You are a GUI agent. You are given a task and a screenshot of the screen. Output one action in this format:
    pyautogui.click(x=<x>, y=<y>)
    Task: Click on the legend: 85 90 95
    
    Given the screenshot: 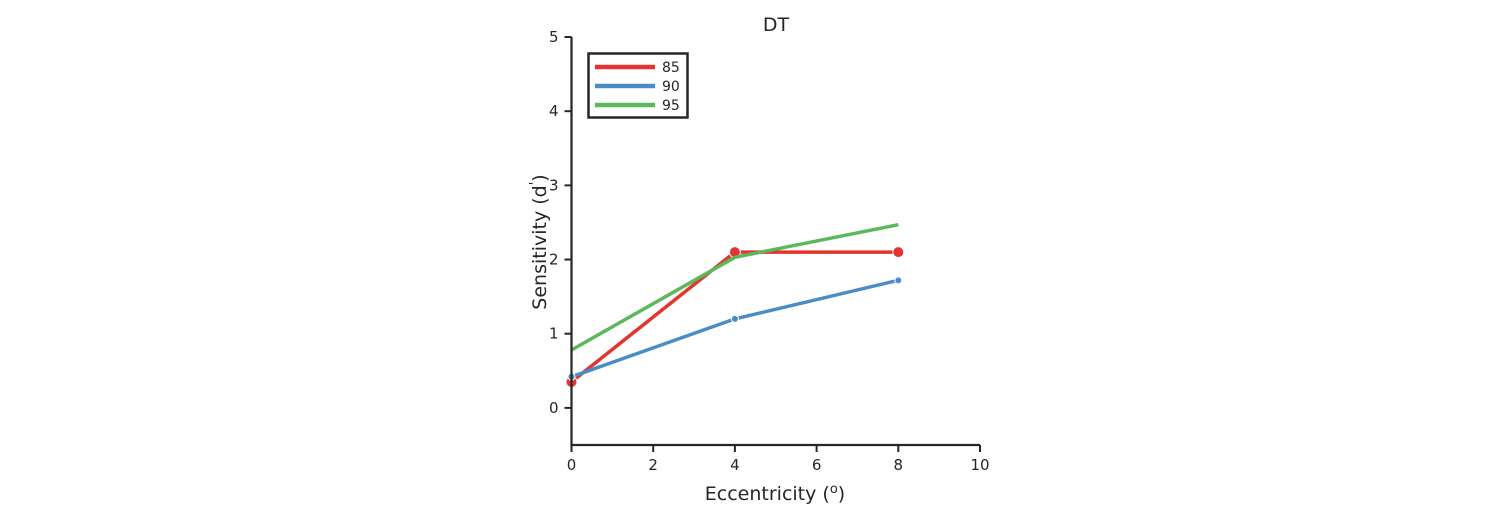 What is the action you would take?
    pyautogui.click(x=638, y=85)
    